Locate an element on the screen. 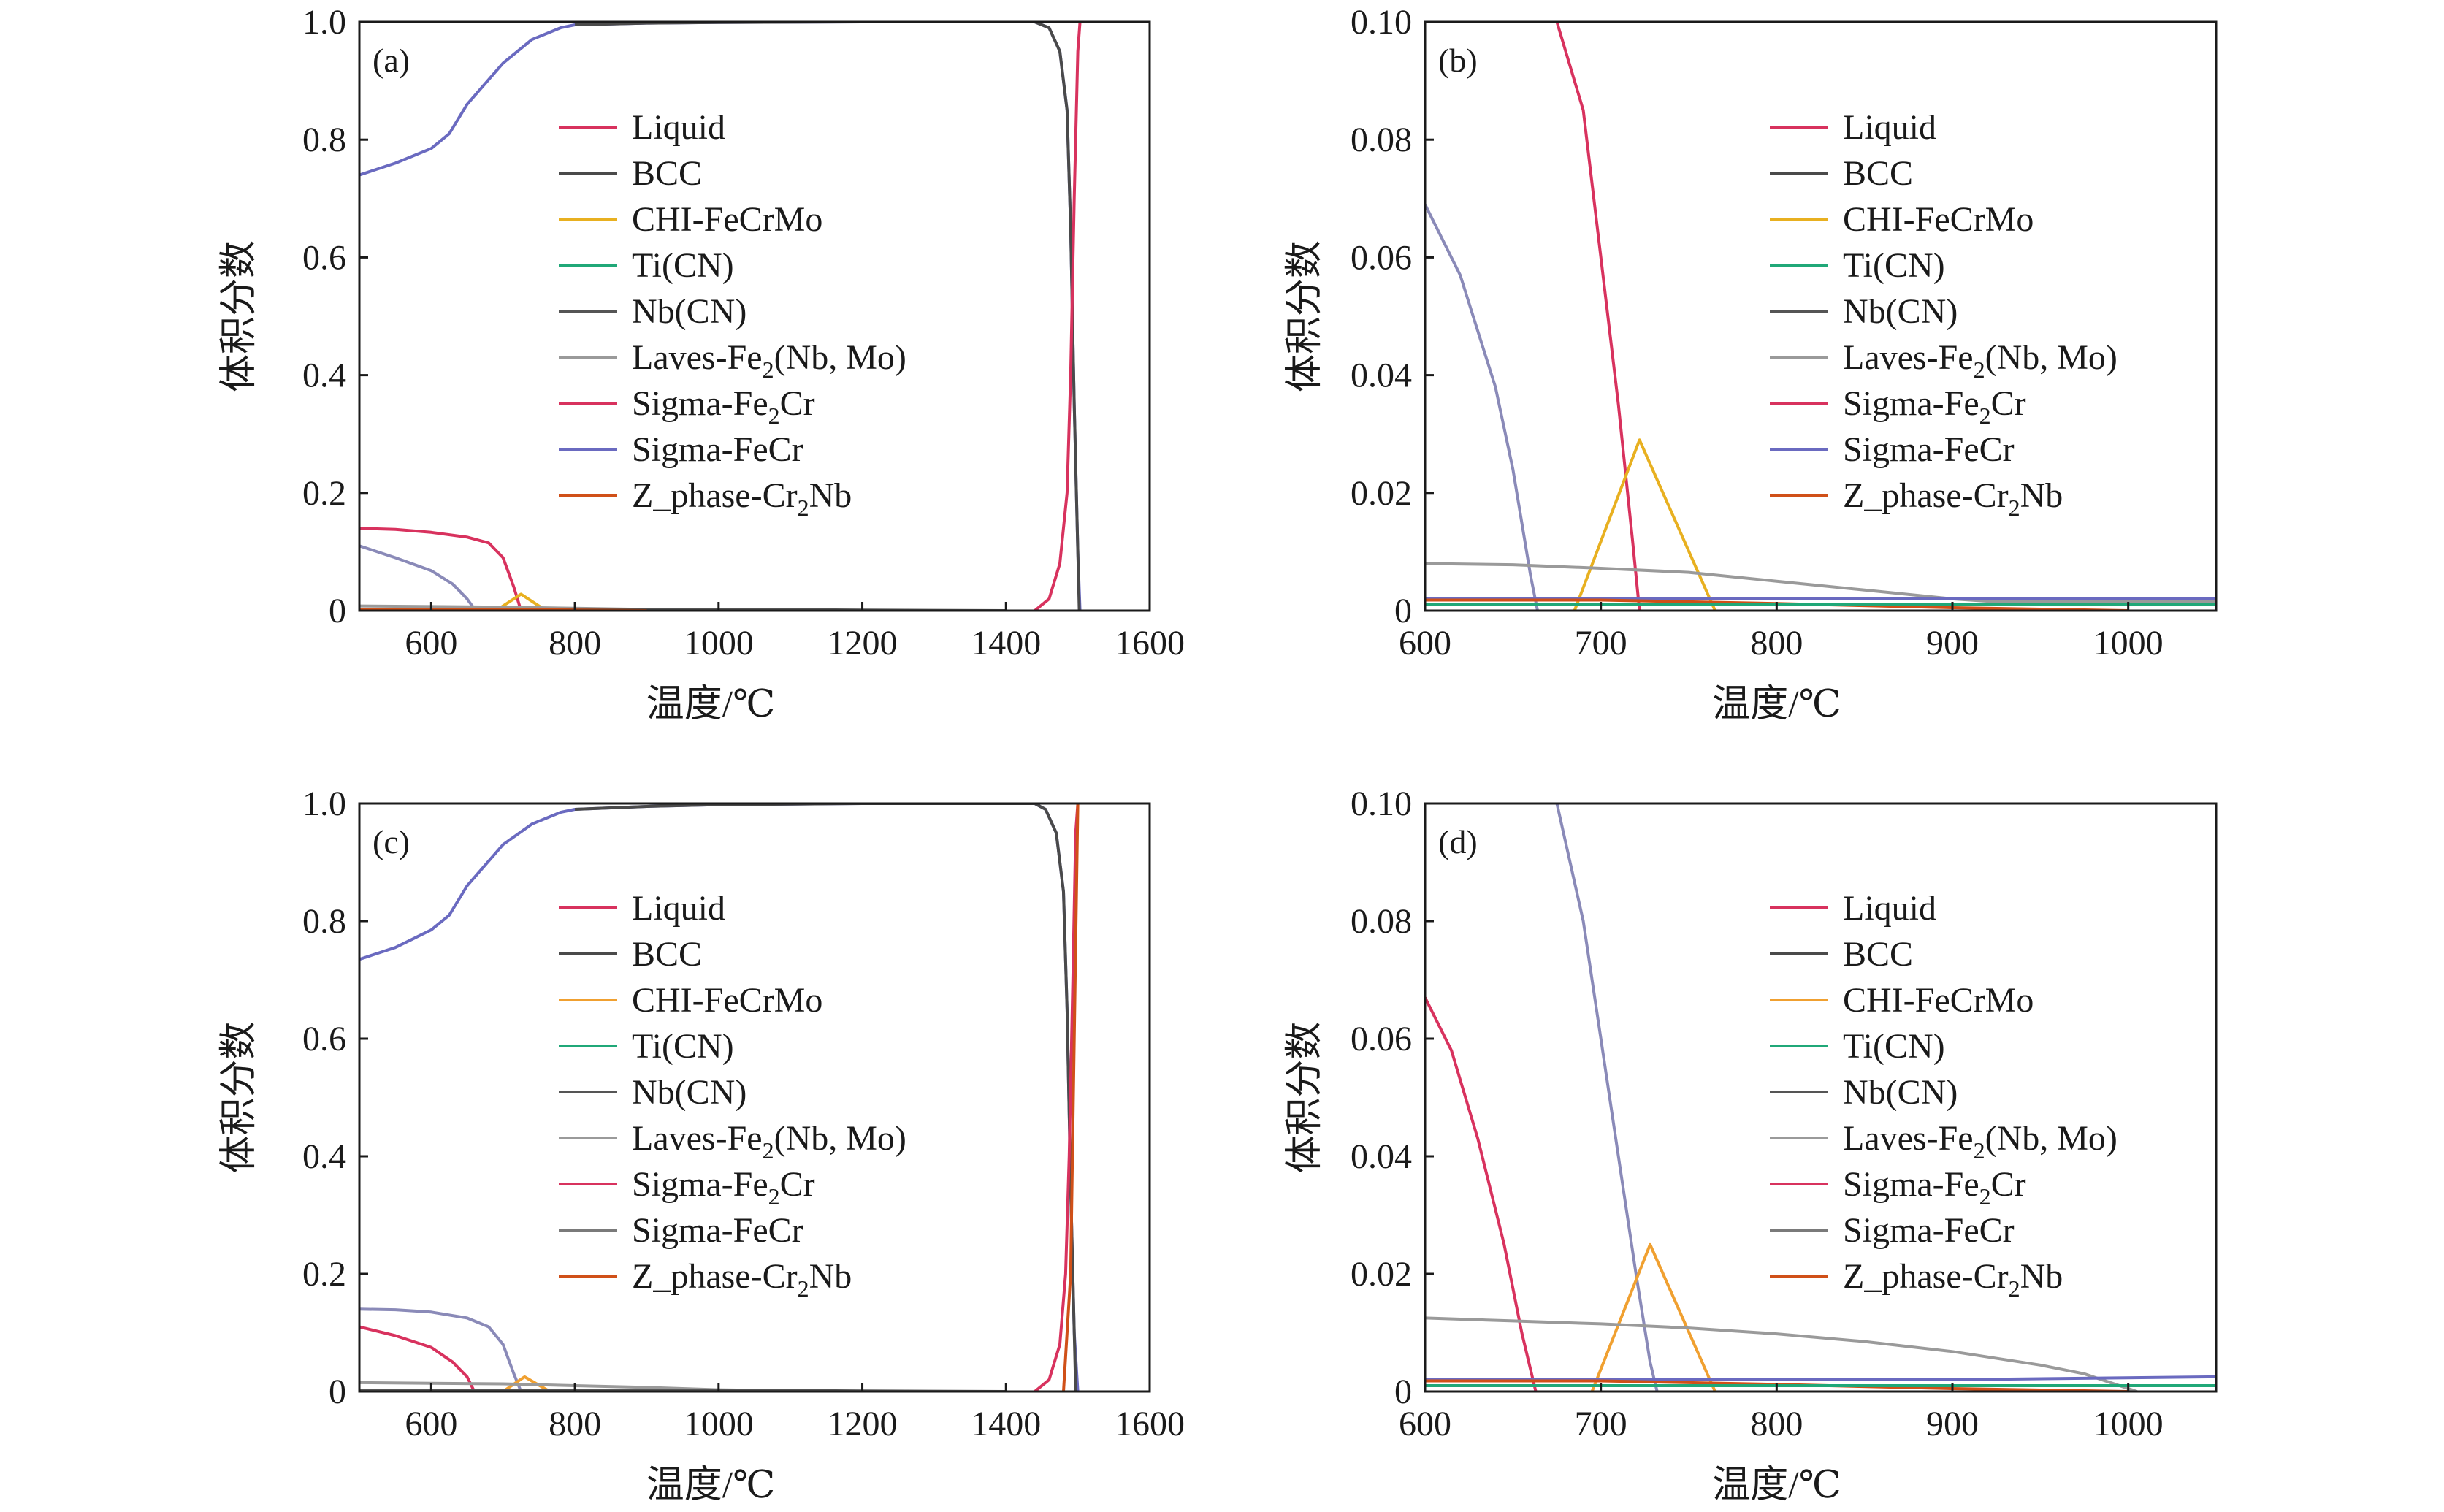 The height and width of the screenshot is (1512, 2444). legend-entry: Z_phase-Cr2Nb is located at coordinates (1953, 498).